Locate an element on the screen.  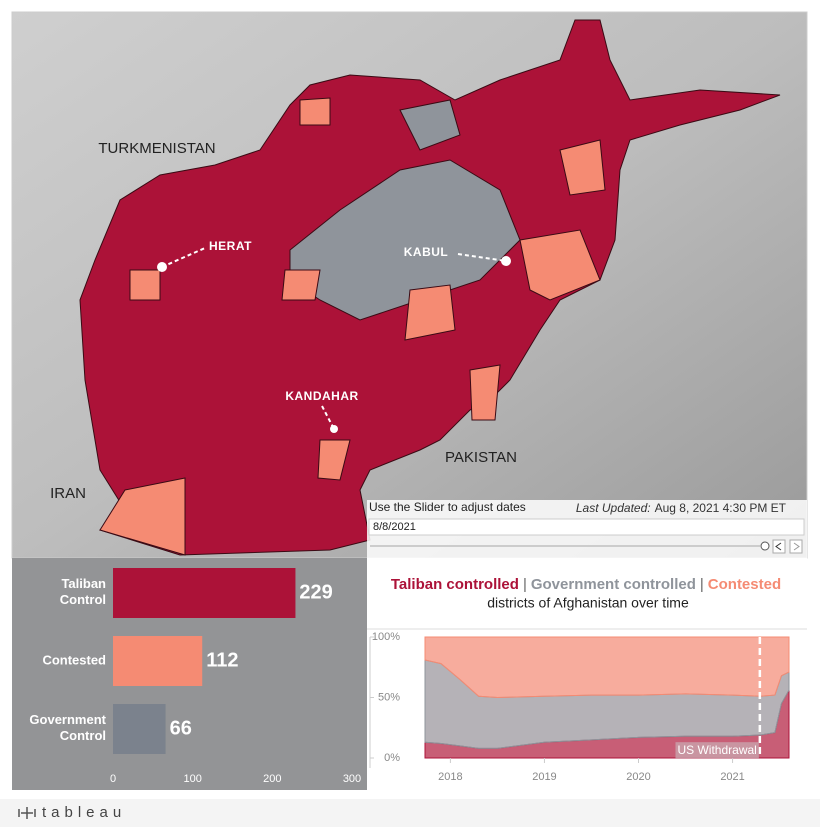
value-label: 66 is located at coordinates (181, 728).